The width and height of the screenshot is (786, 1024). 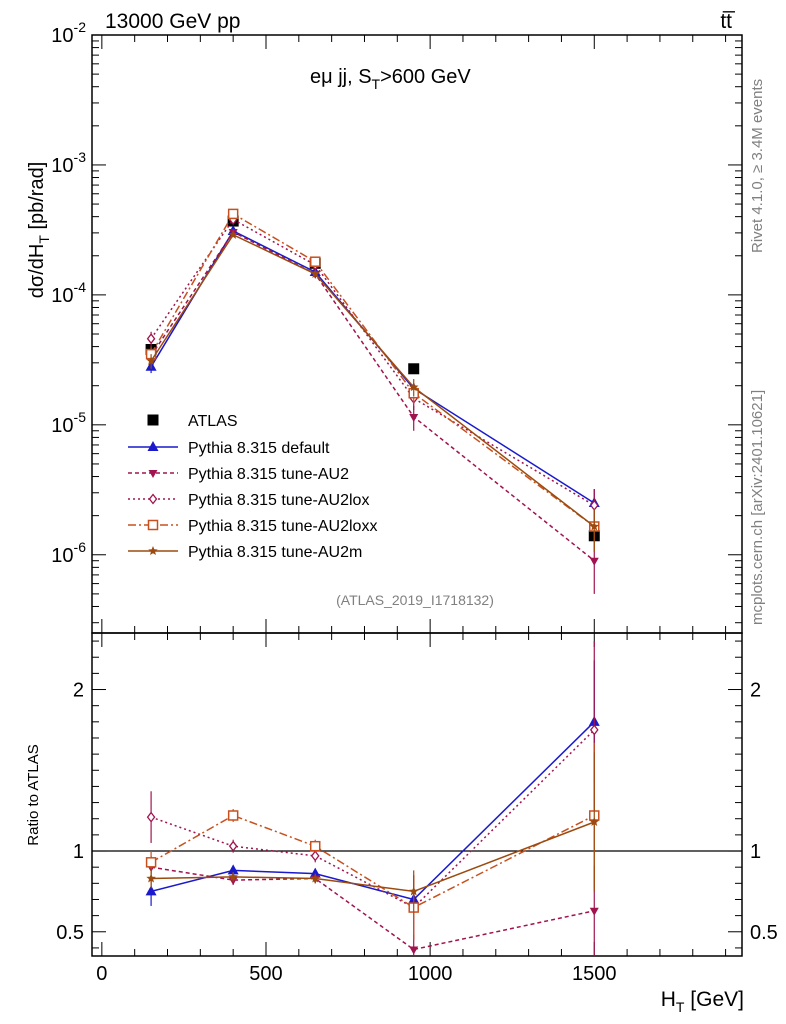 I want to click on ratio-line-AU2loxx, so click(x=372, y=861).